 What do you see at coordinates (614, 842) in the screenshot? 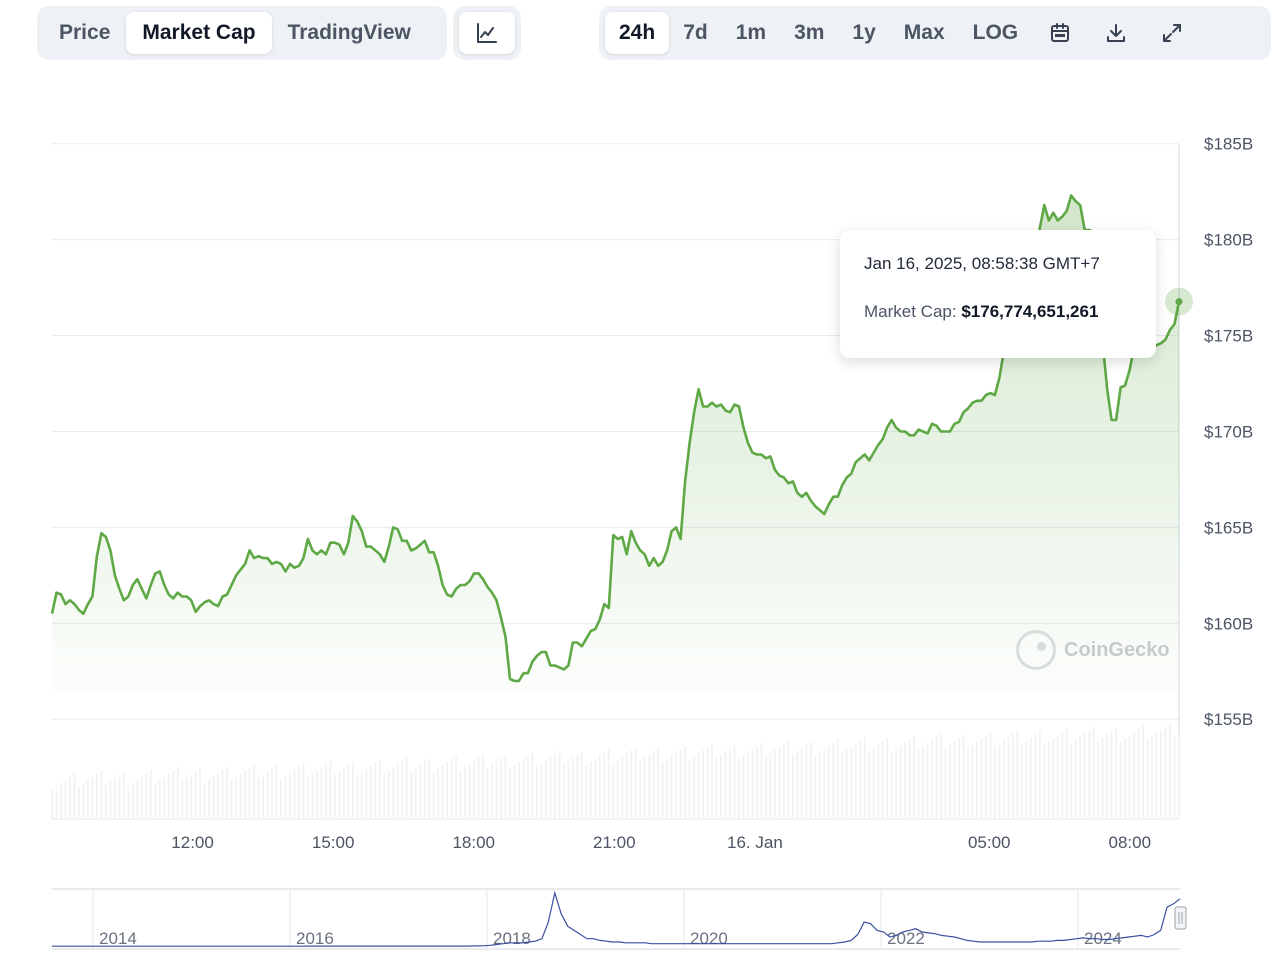
I see `x-tick-label: 21:00` at bounding box center [614, 842].